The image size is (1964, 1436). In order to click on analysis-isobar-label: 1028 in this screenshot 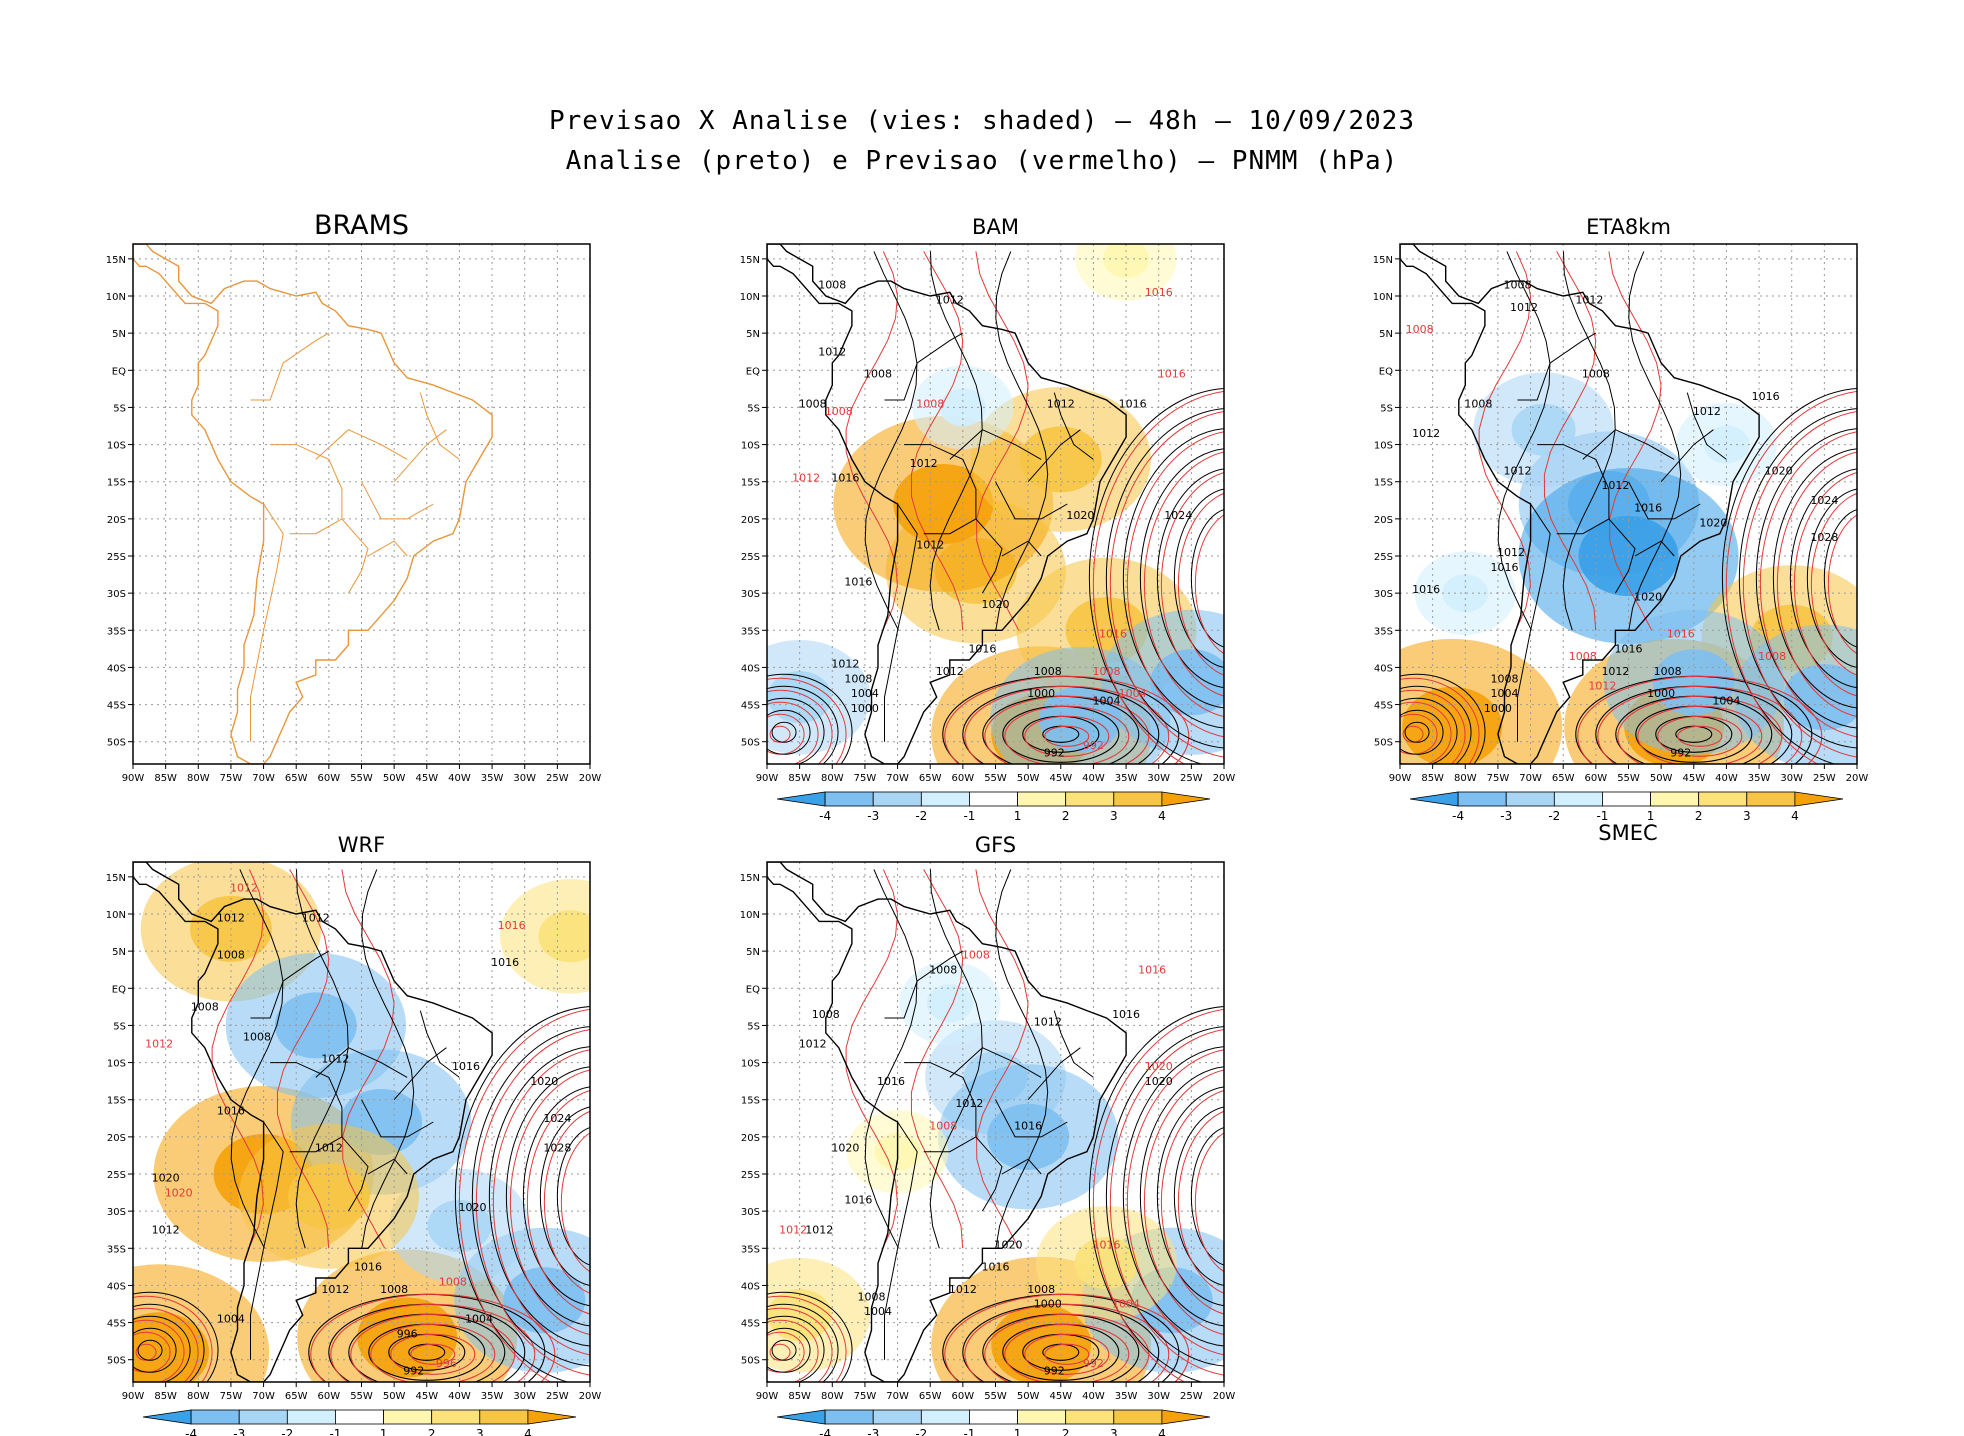, I will do `click(557, 1148)`.